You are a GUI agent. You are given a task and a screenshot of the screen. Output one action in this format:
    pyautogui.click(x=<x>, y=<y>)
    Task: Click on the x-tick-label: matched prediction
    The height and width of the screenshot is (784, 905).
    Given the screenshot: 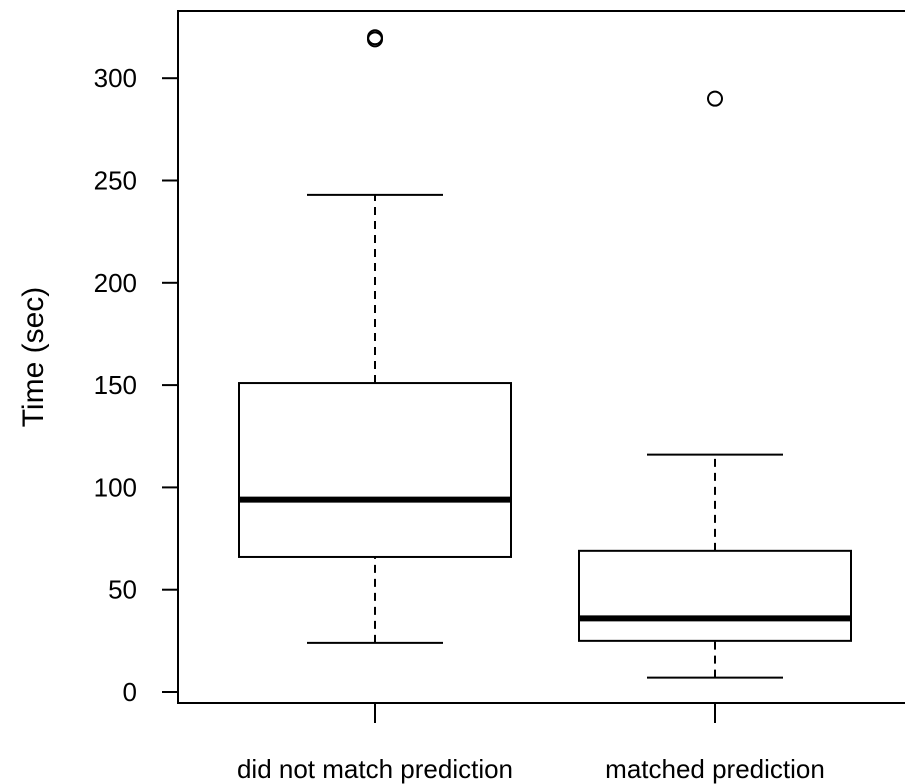 What is the action you would take?
    pyautogui.click(x=715, y=769)
    